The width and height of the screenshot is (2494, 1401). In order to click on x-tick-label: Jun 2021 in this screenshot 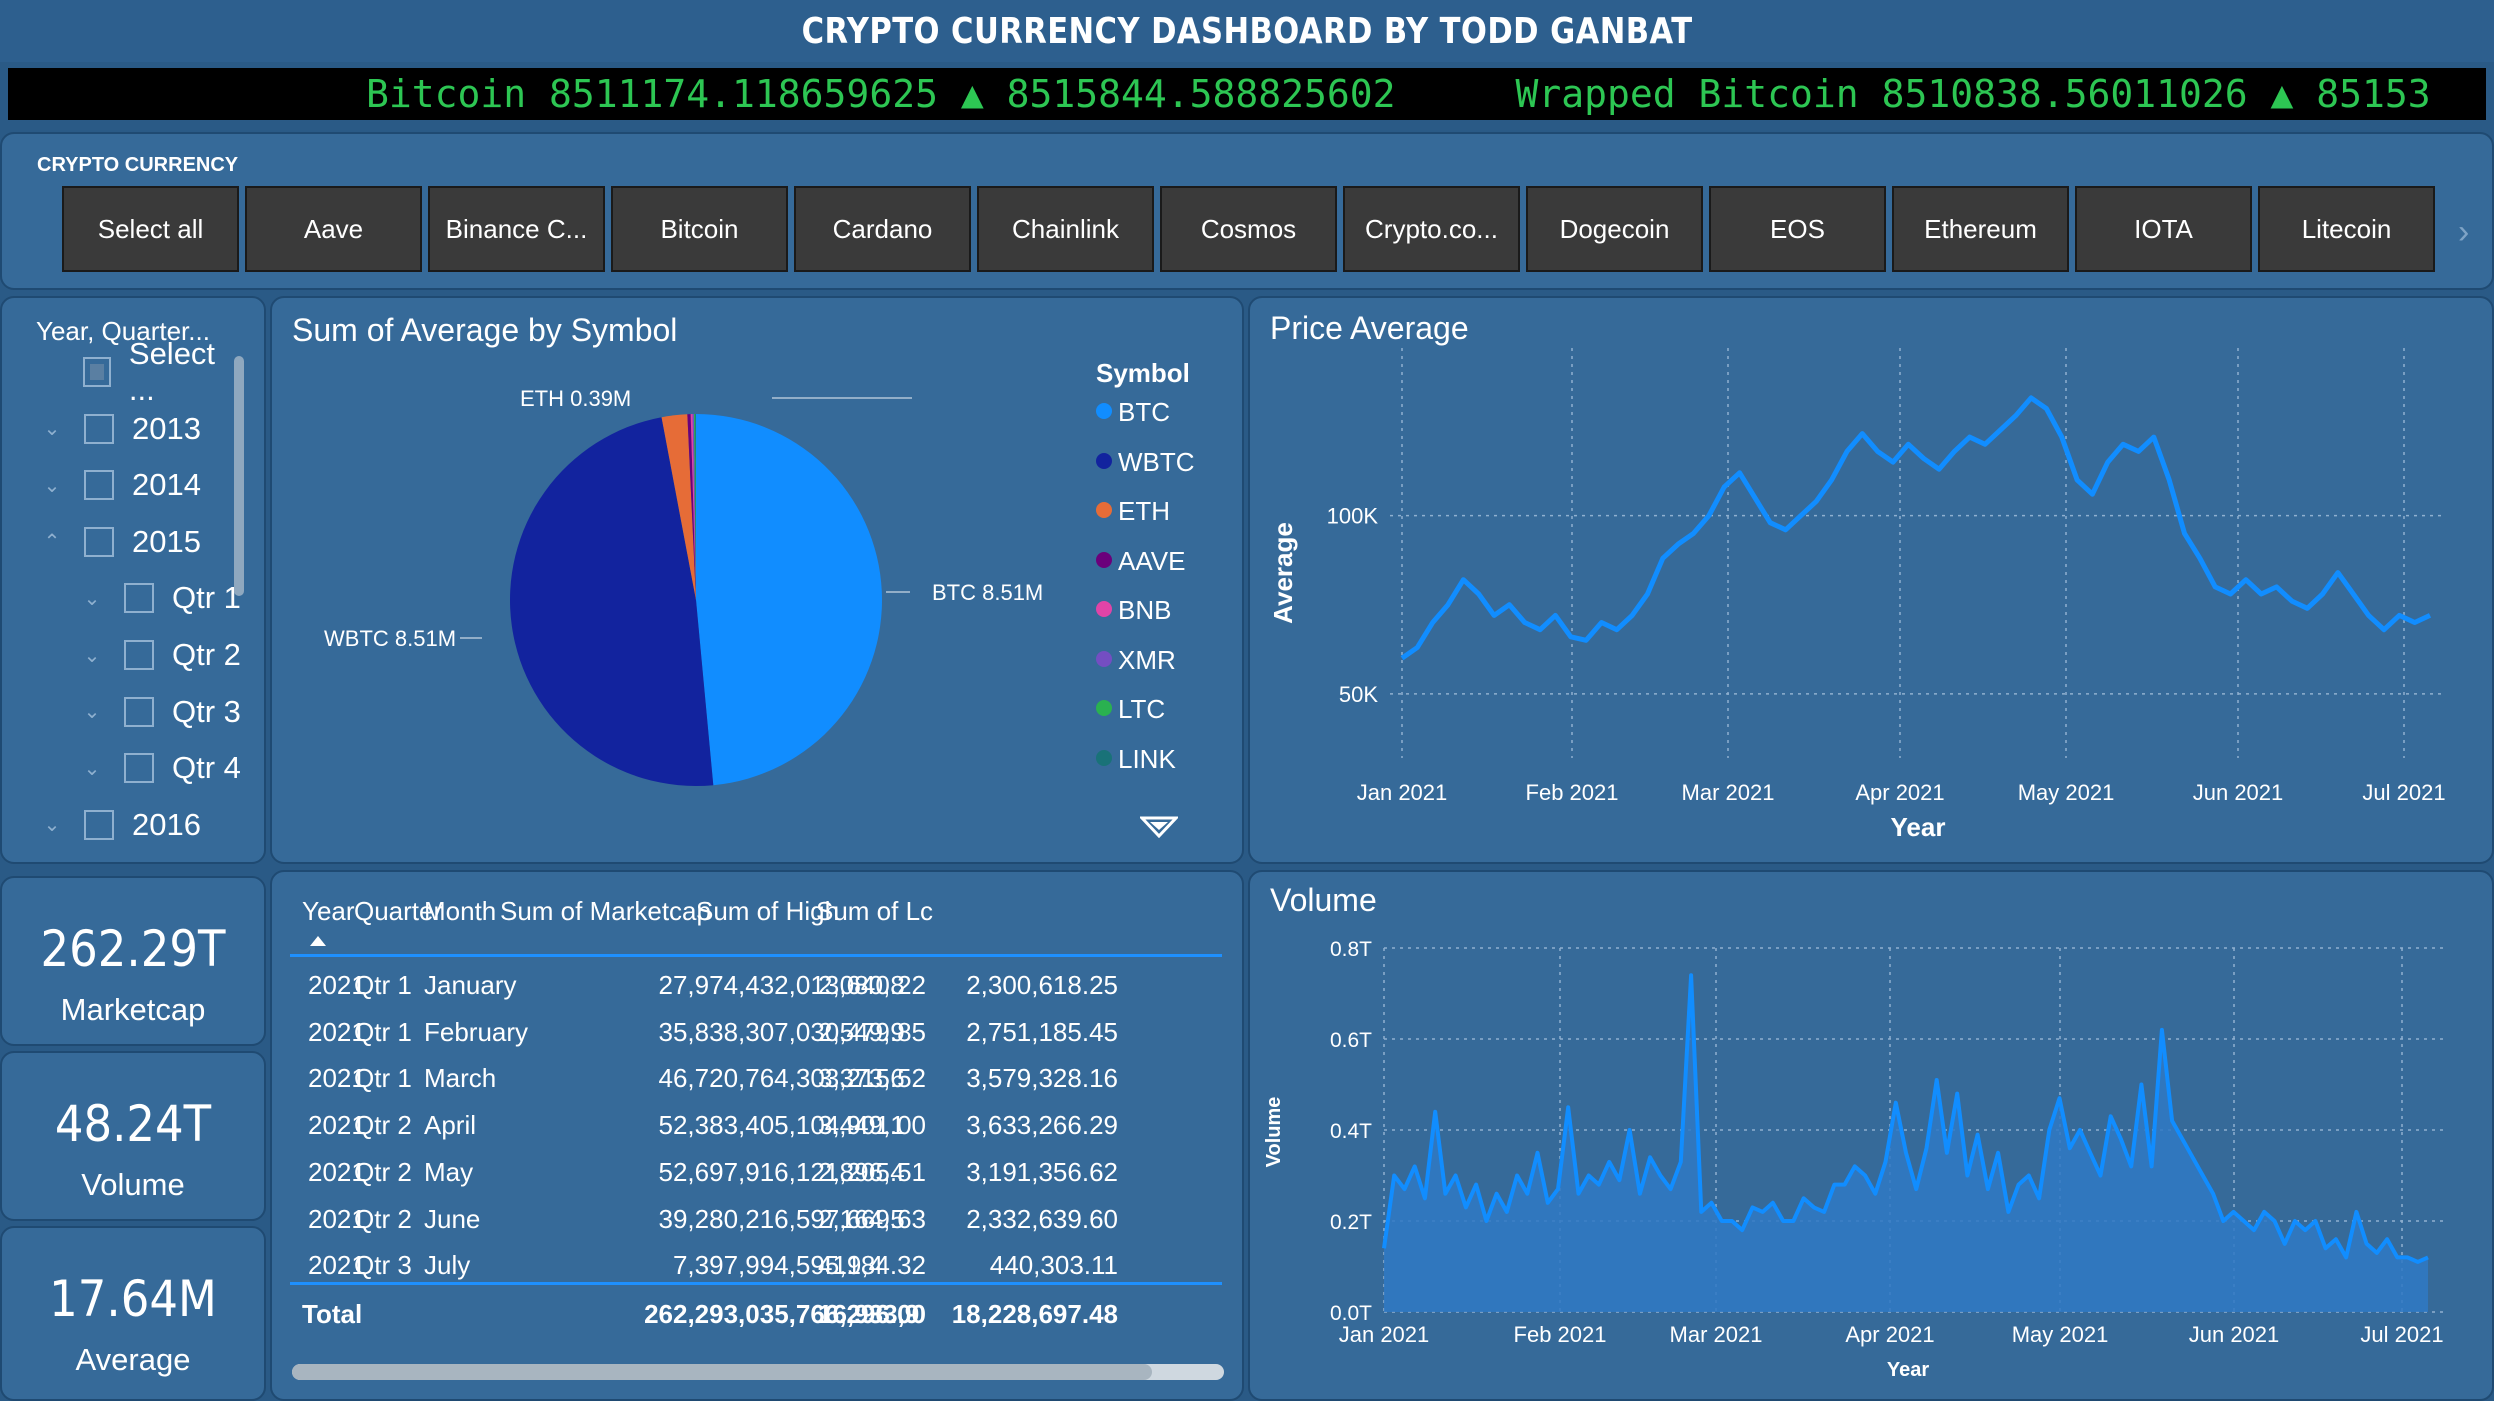, I will do `click(2234, 1334)`.